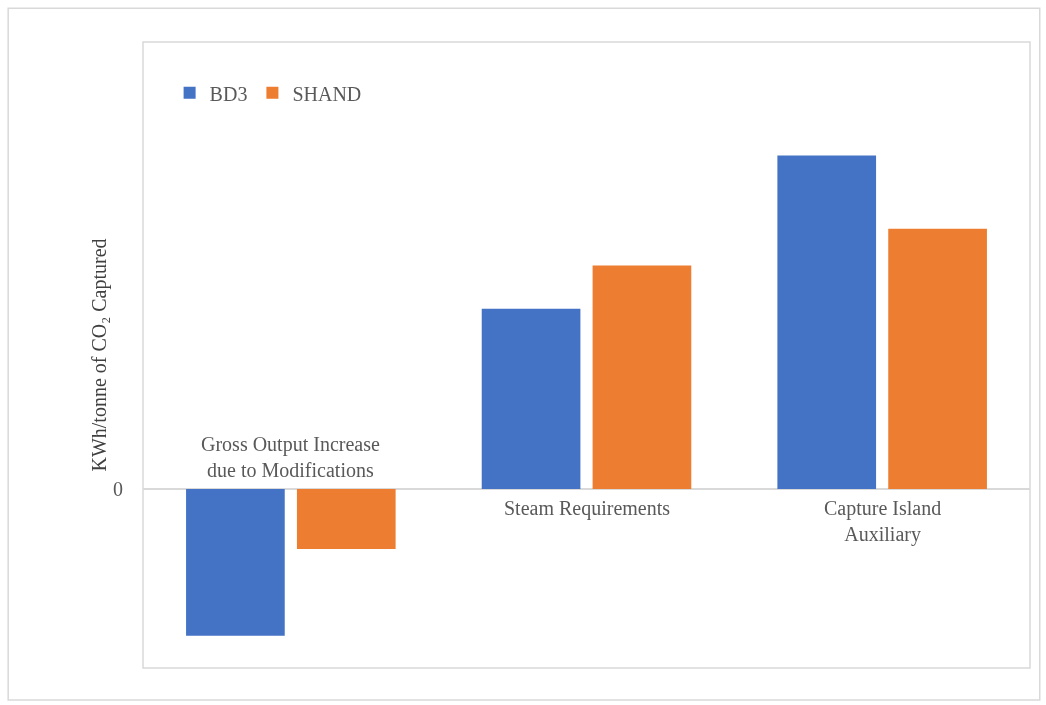  I want to click on legend-label: SHAND, so click(327, 93).